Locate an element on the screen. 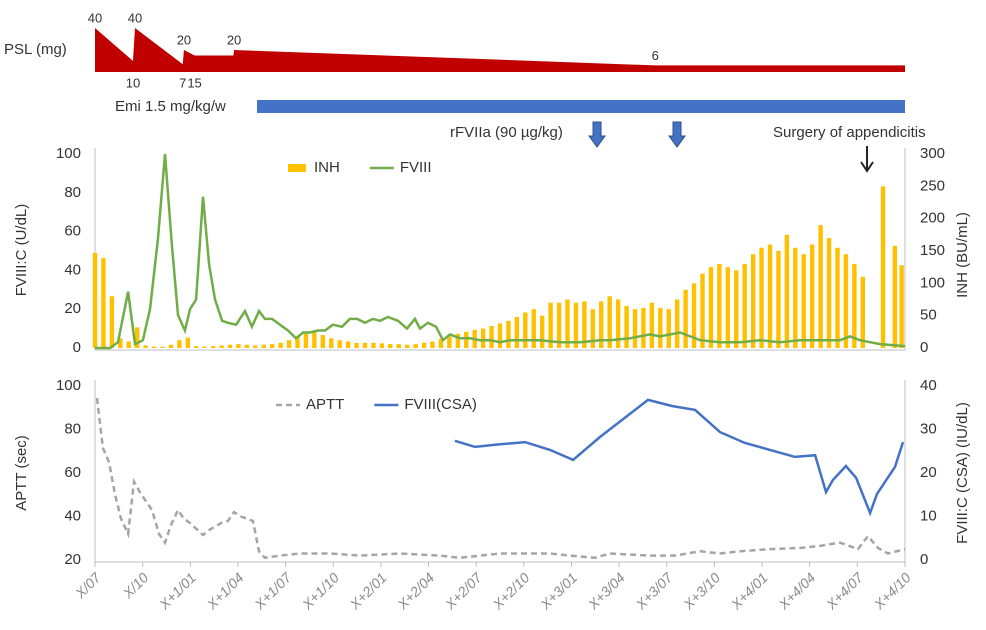 The image size is (986, 630). data-label: 6 is located at coordinates (655, 55).